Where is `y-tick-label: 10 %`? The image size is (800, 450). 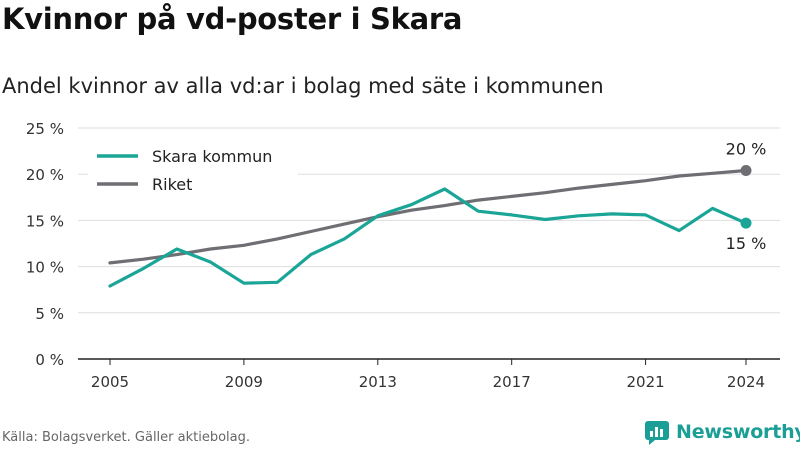
y-tick-label: 10 % is located at coordinates (45, 268).